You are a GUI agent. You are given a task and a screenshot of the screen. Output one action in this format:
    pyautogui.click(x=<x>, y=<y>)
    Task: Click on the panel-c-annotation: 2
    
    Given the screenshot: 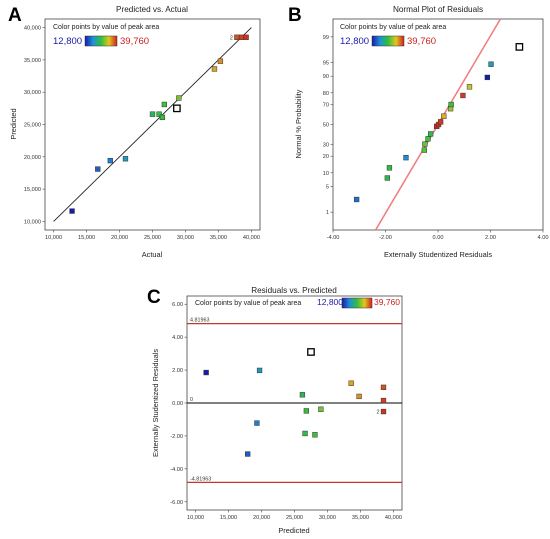 What is the action you would take?
    pyautogui.click(x=378, y=413)
    